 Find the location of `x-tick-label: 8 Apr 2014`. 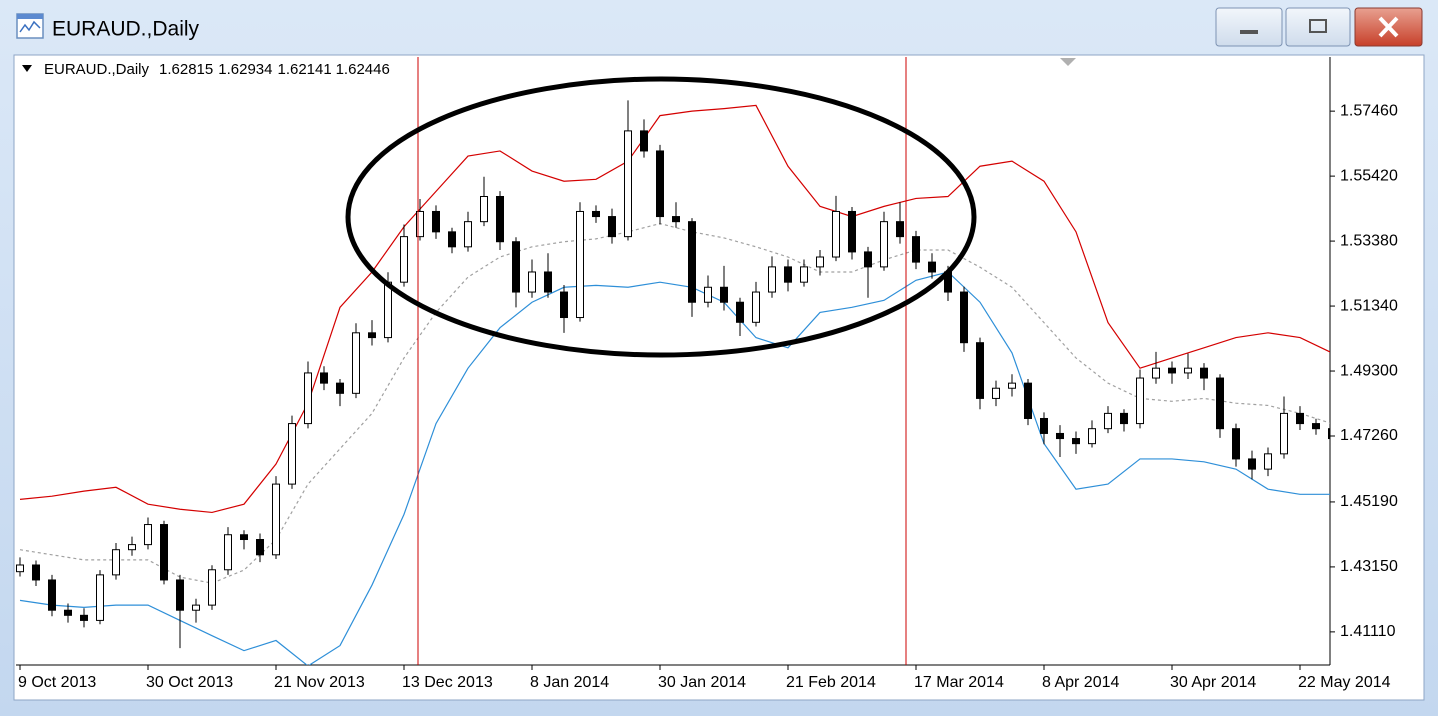

x-tick-label: 8 Apr 2014 is located at coordinates (1081, 682).